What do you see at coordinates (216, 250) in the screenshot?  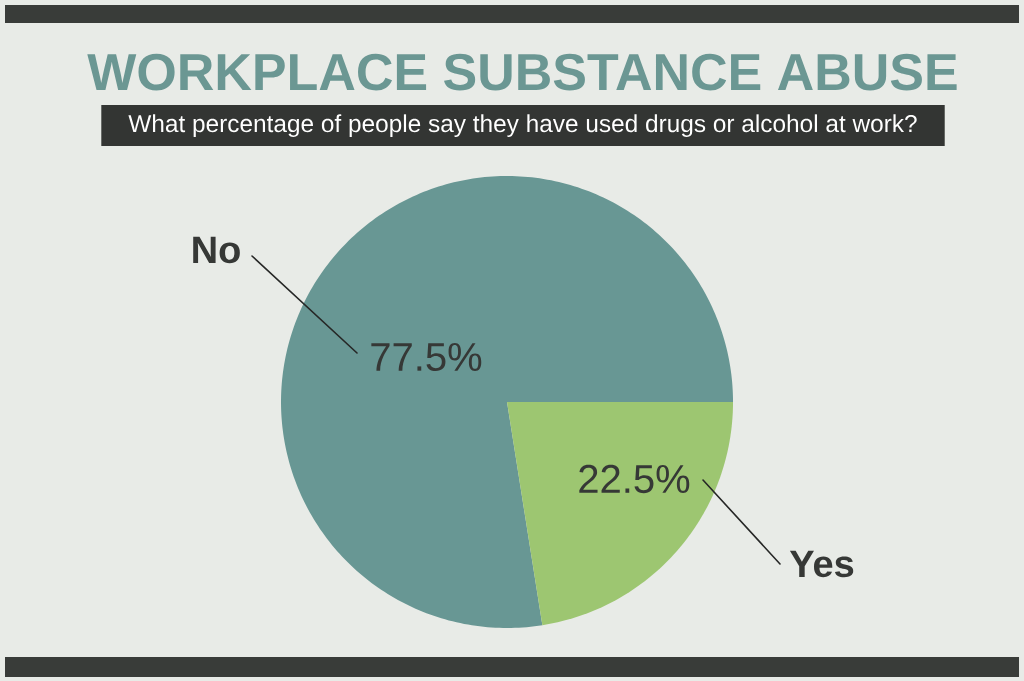 I see `slice-label: No` at bounding box center [216, 250].